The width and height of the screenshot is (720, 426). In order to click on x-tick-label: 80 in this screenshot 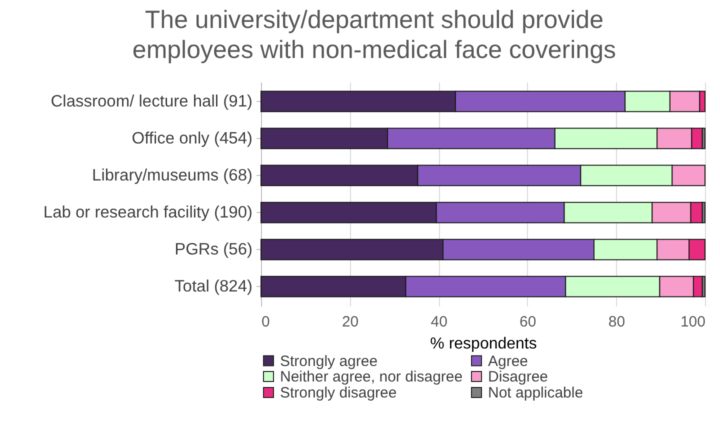, I will do `click(617, 322)`.